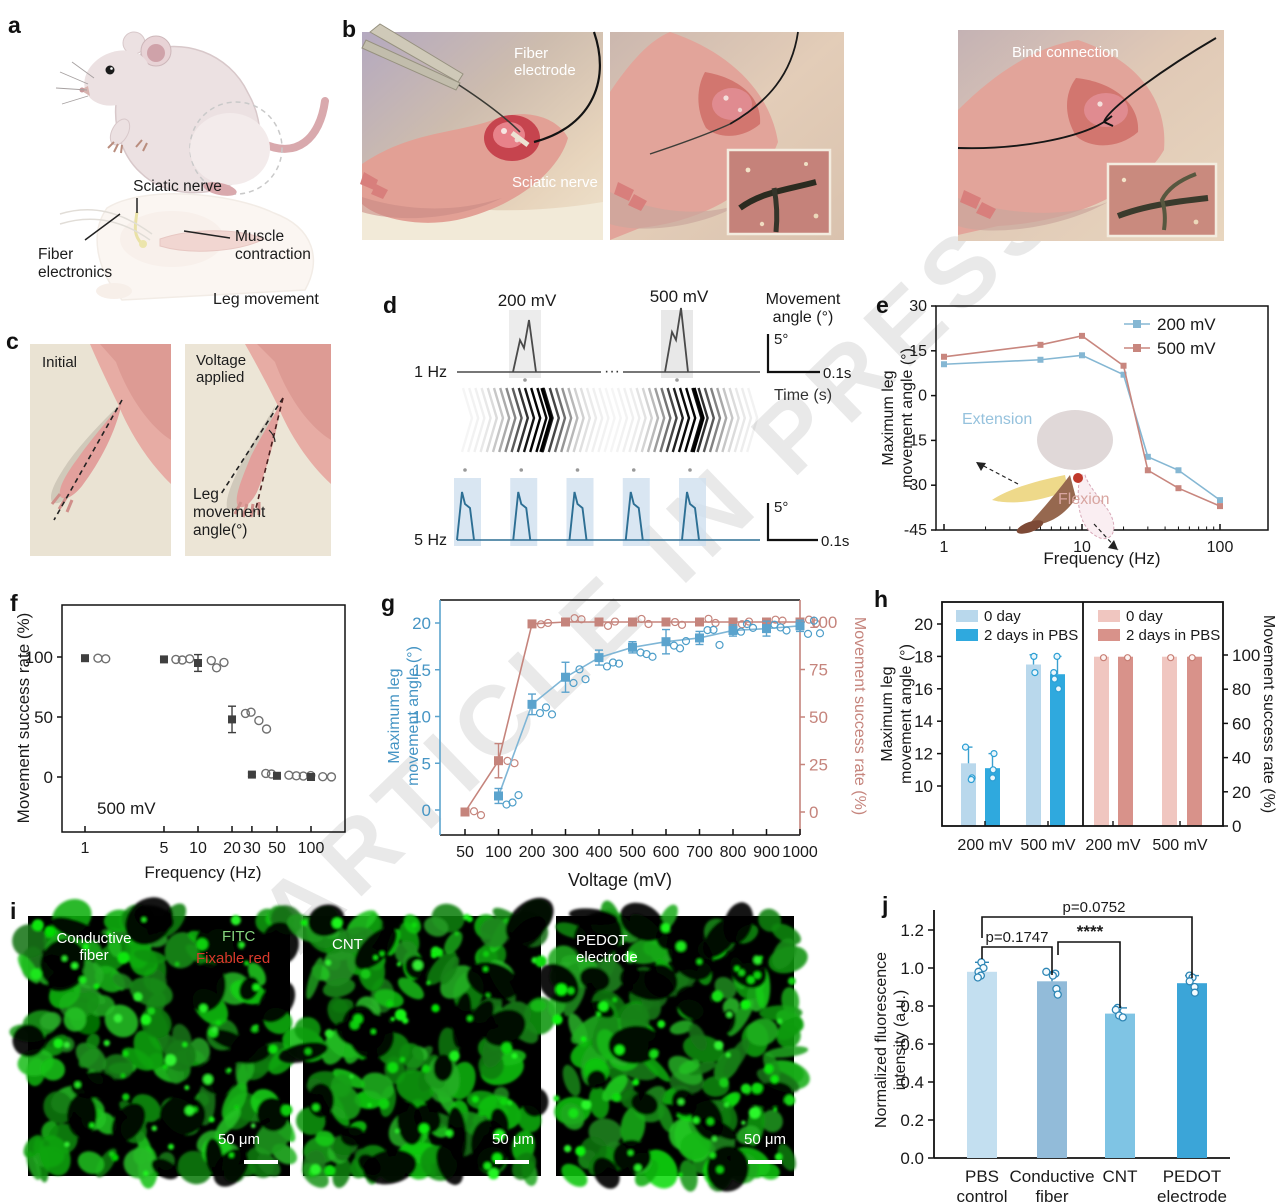 This screenshot has height=1204, width=1280. Describe the element at coordinates (912, 1158) in the screenshot. I see `svg-text: 0.0` at that location.